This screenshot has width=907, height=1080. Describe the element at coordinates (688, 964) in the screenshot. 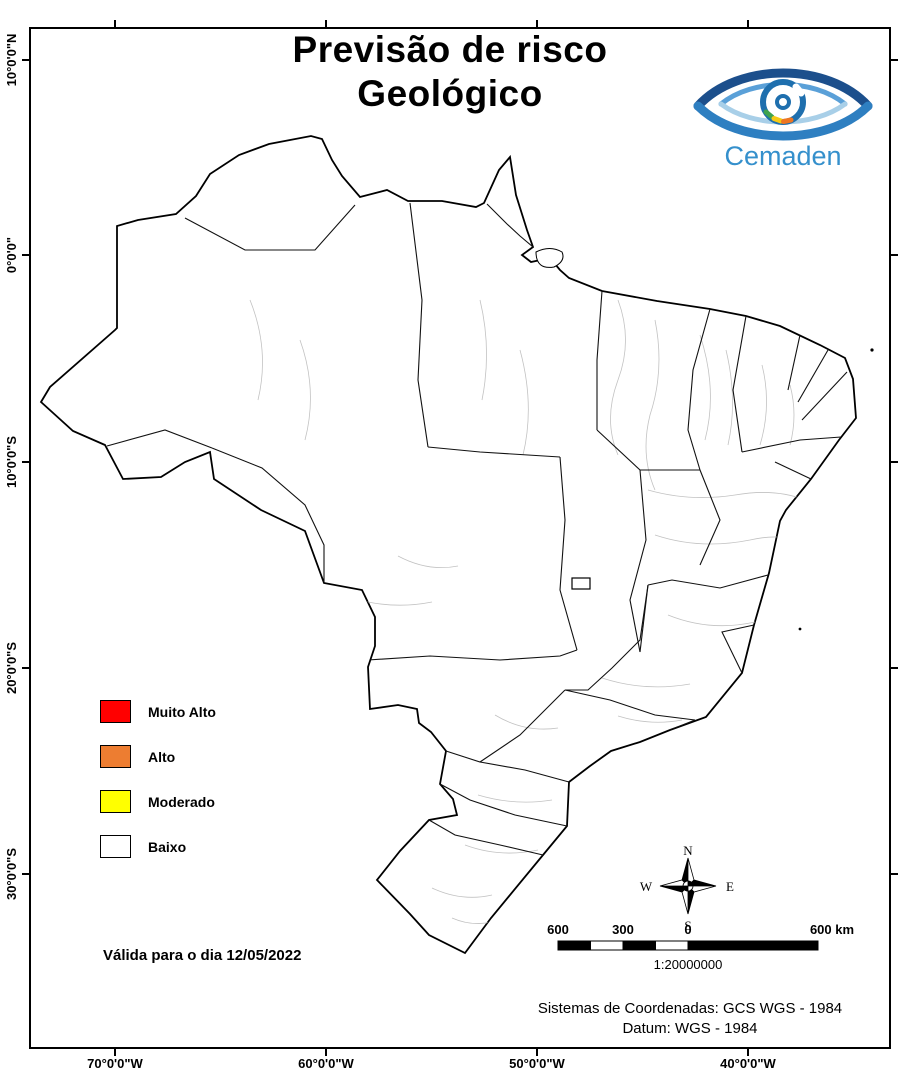

I see `scale-ratio: 1:20000000` at that location.